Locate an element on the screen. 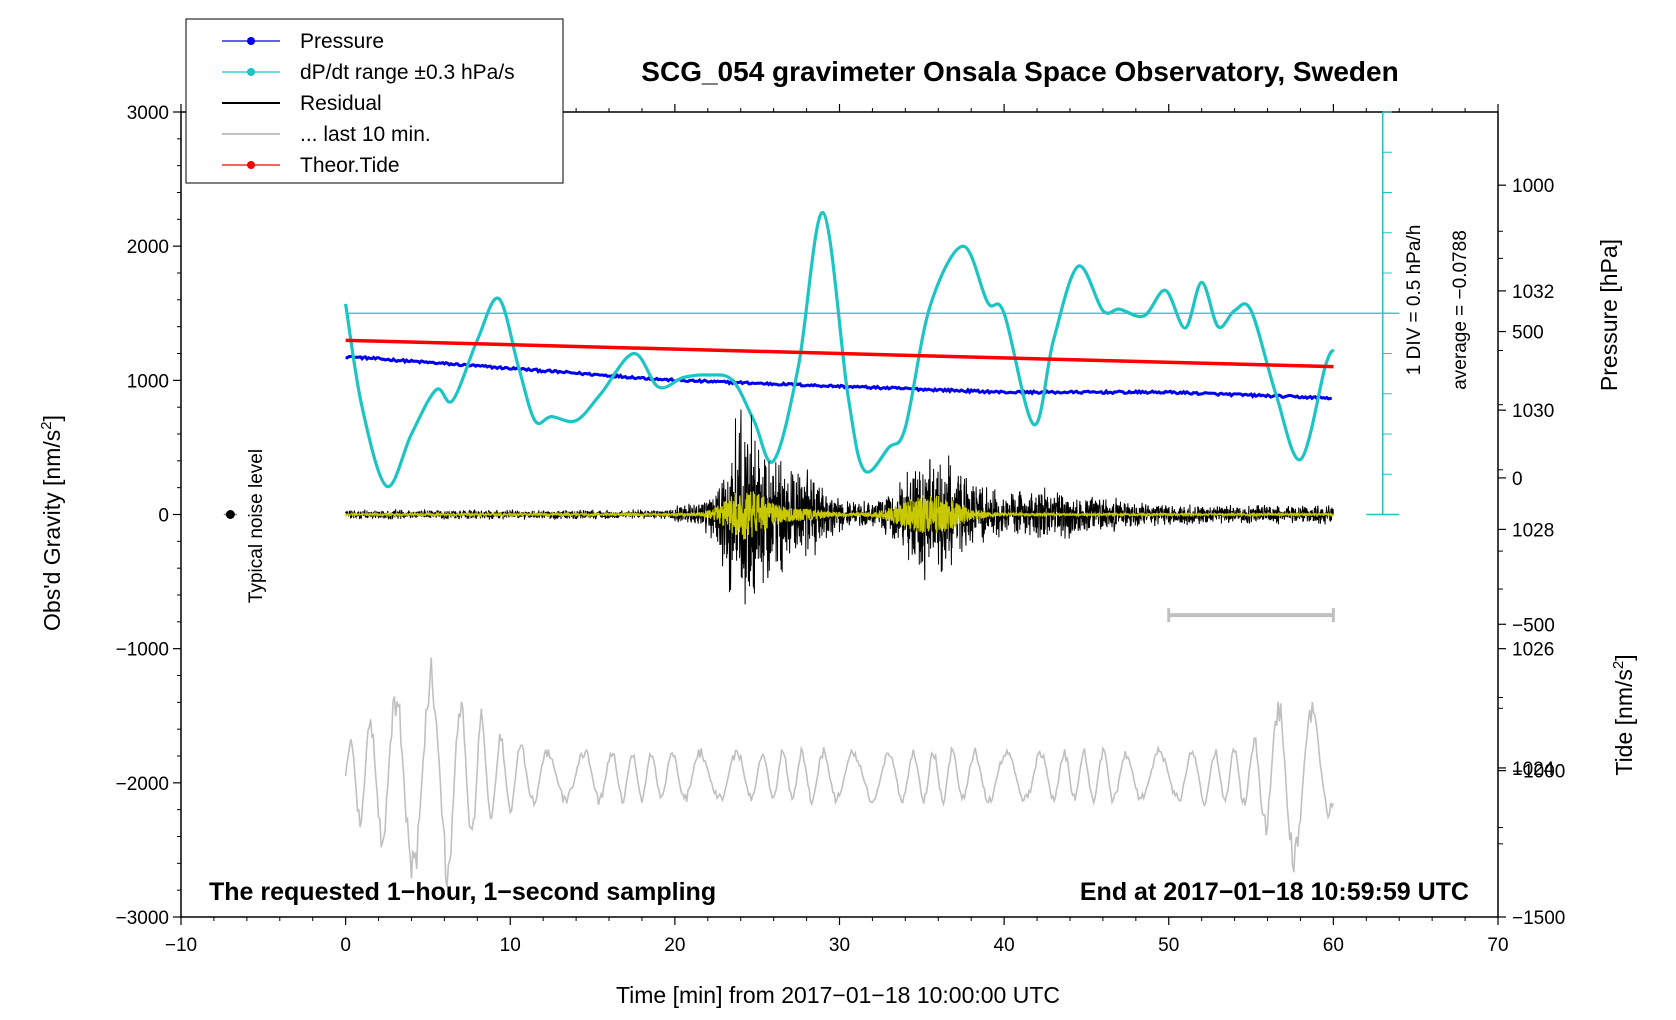  tide-tick-label: 1000 is located at coordinates (1533, 186).